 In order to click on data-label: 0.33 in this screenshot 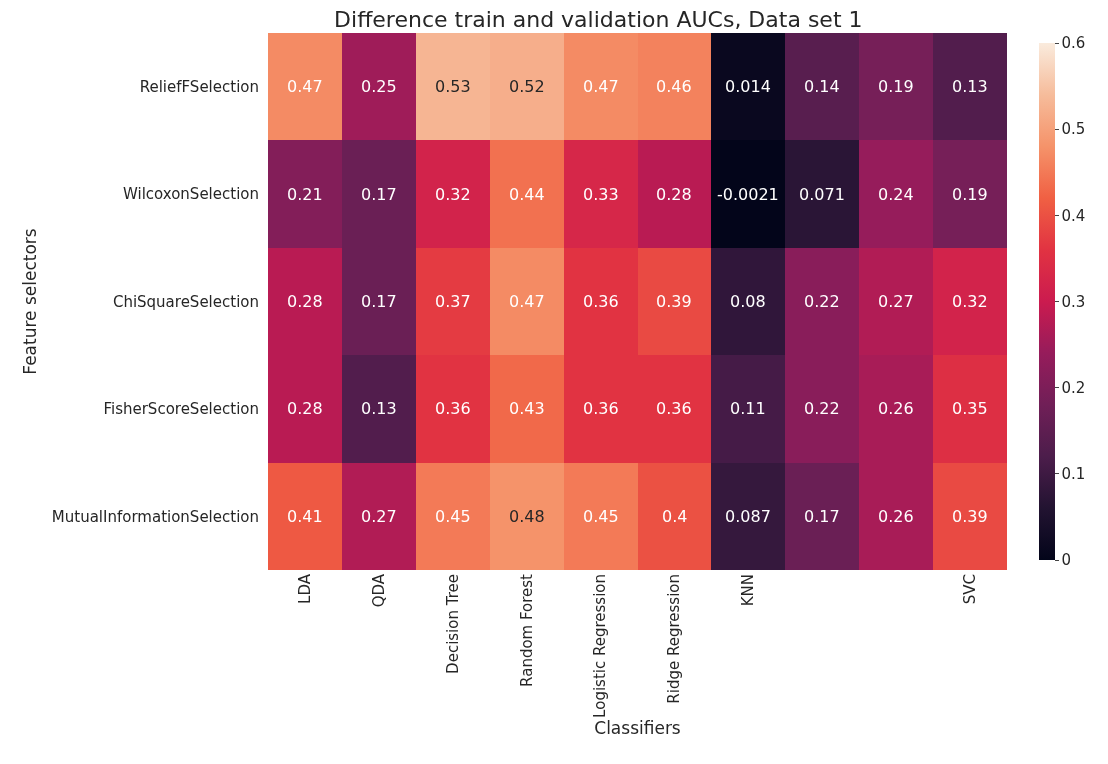, I will do `click(601, 194)`.